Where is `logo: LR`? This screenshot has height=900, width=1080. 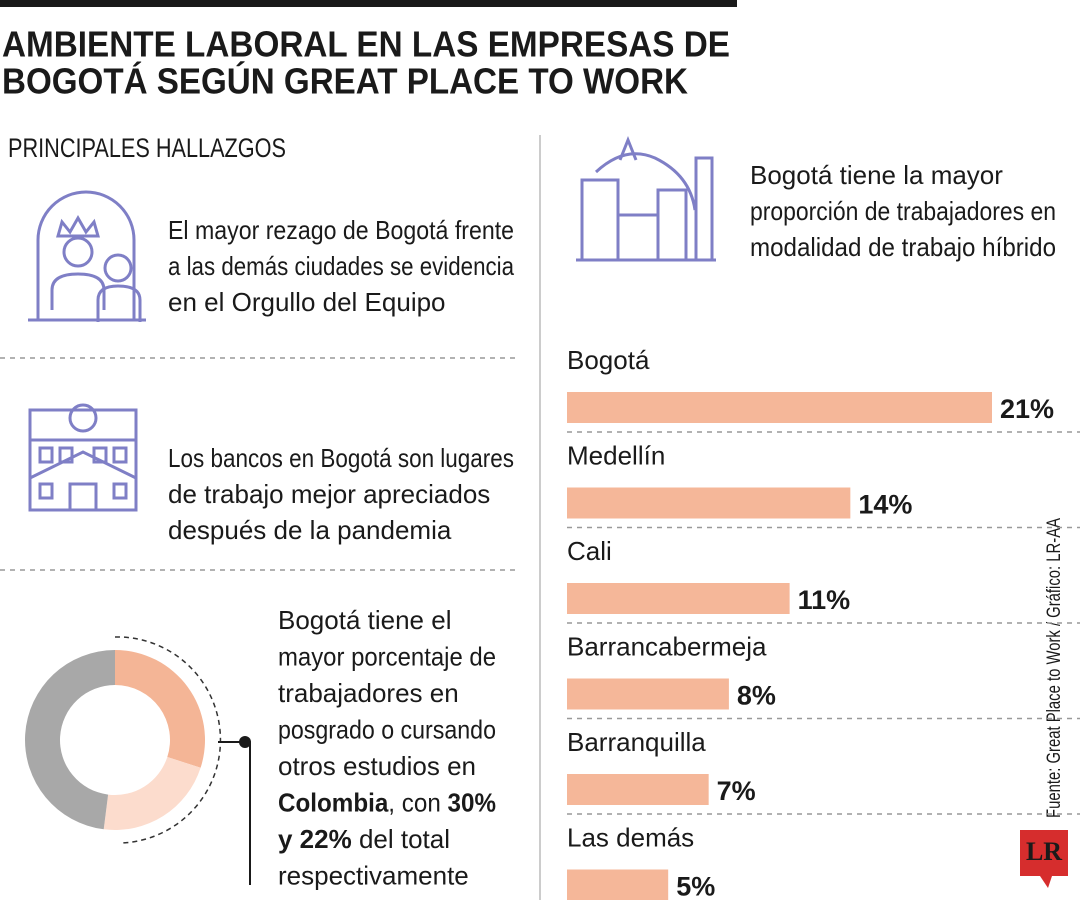
logo: LR is located at coordinates (1044, 851).